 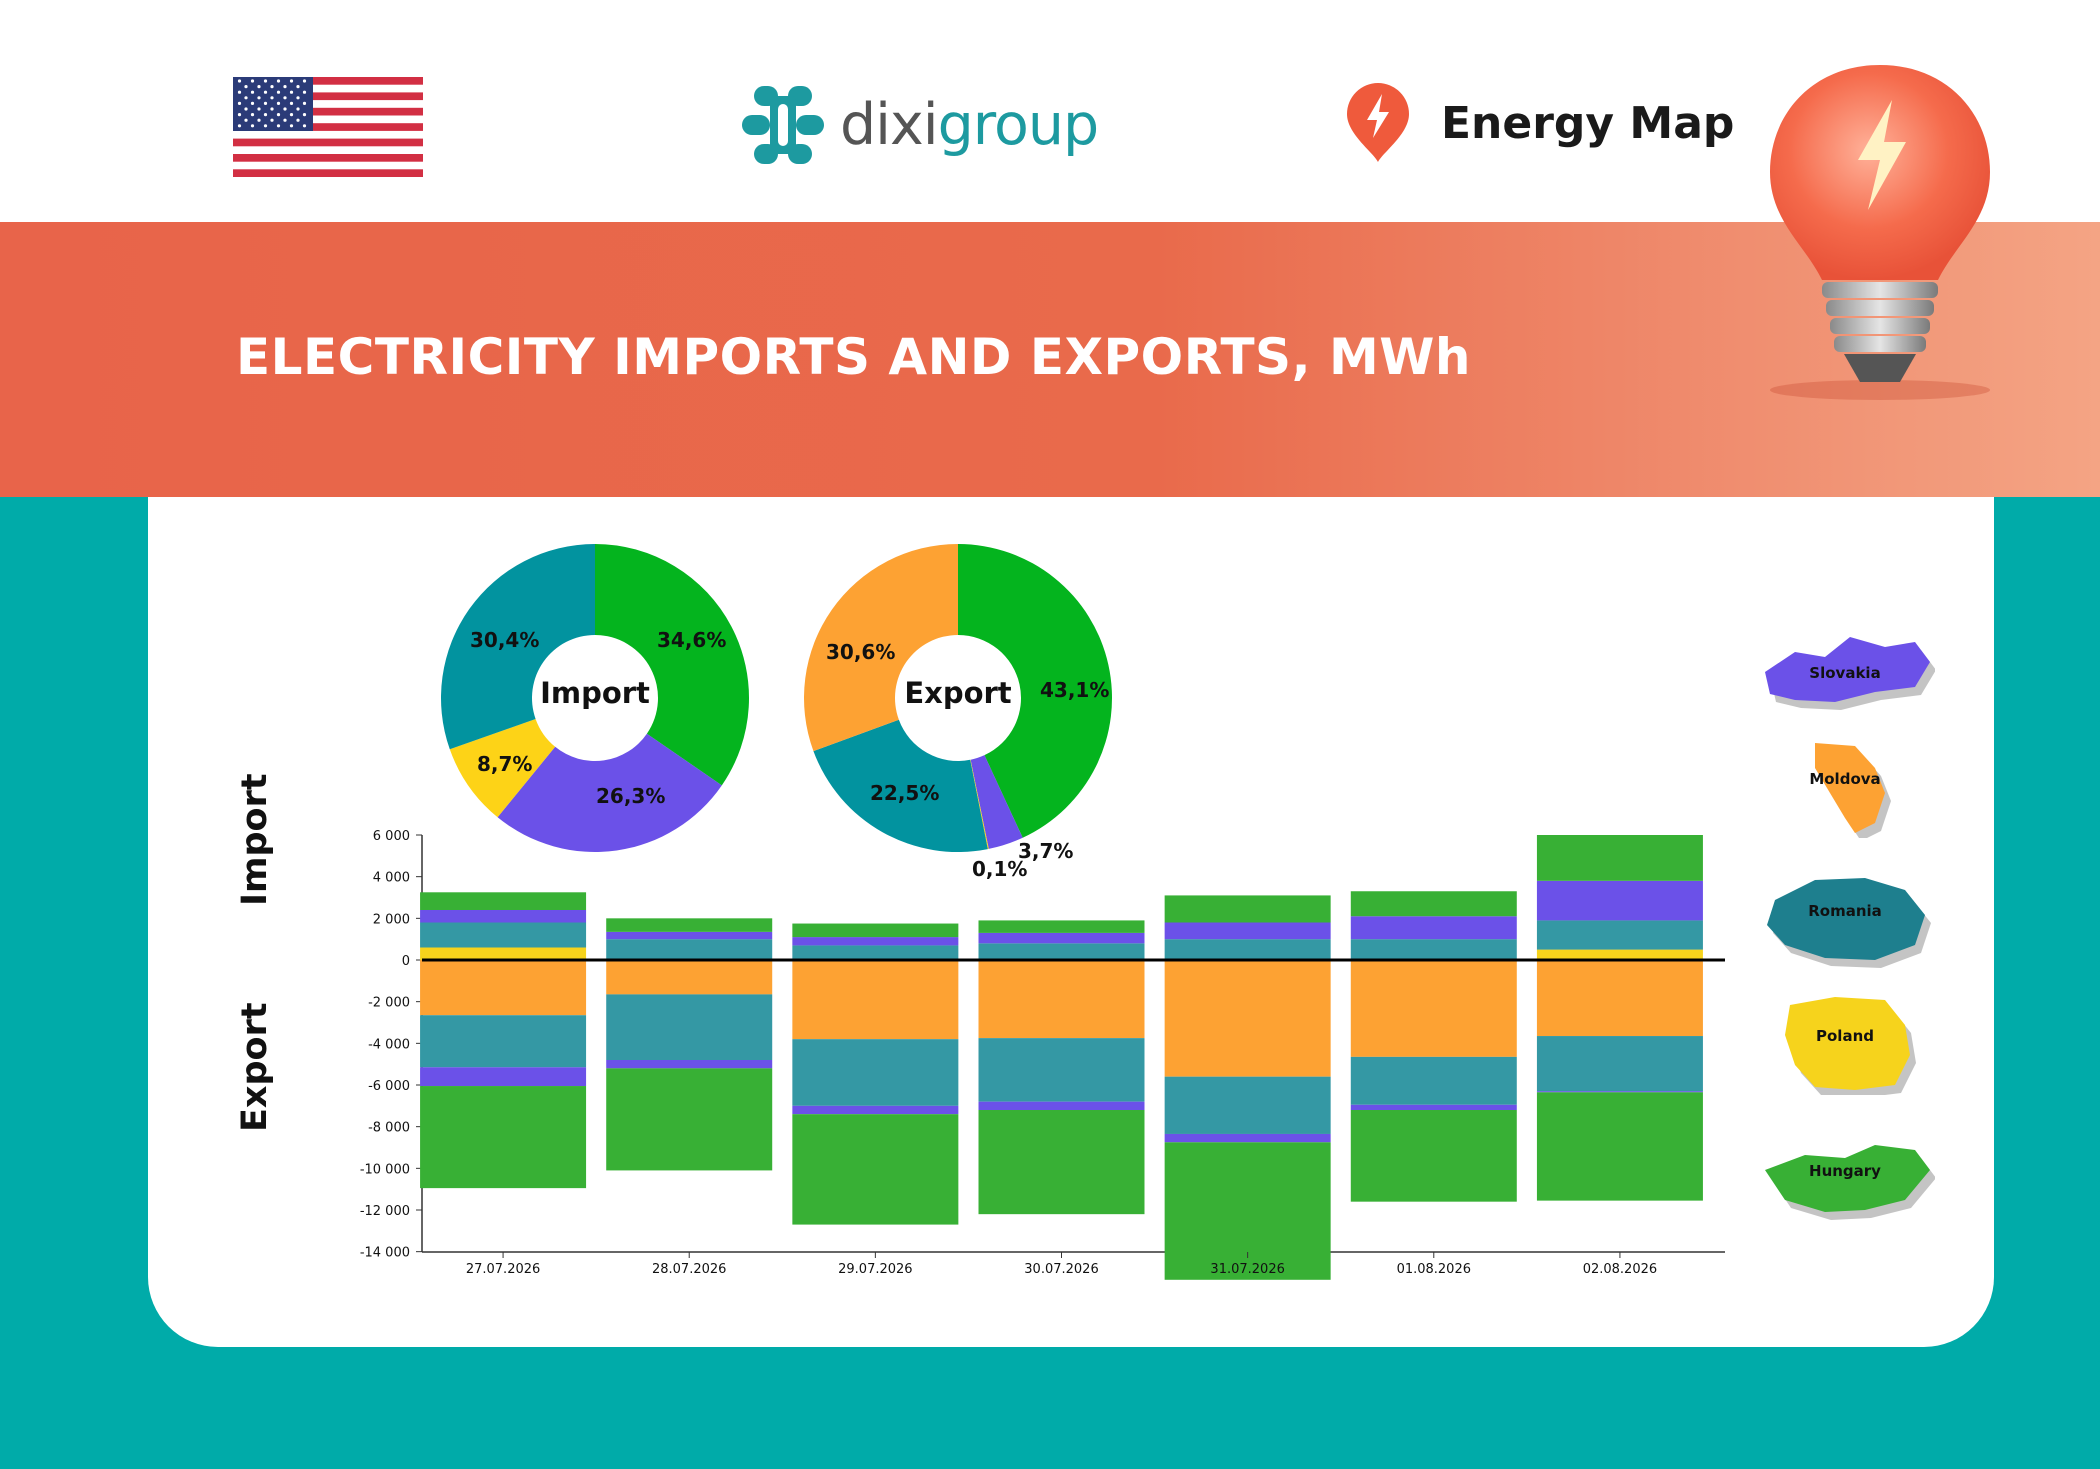 I want to click on logo-text-main: dixi, so click(x=889, y=125).